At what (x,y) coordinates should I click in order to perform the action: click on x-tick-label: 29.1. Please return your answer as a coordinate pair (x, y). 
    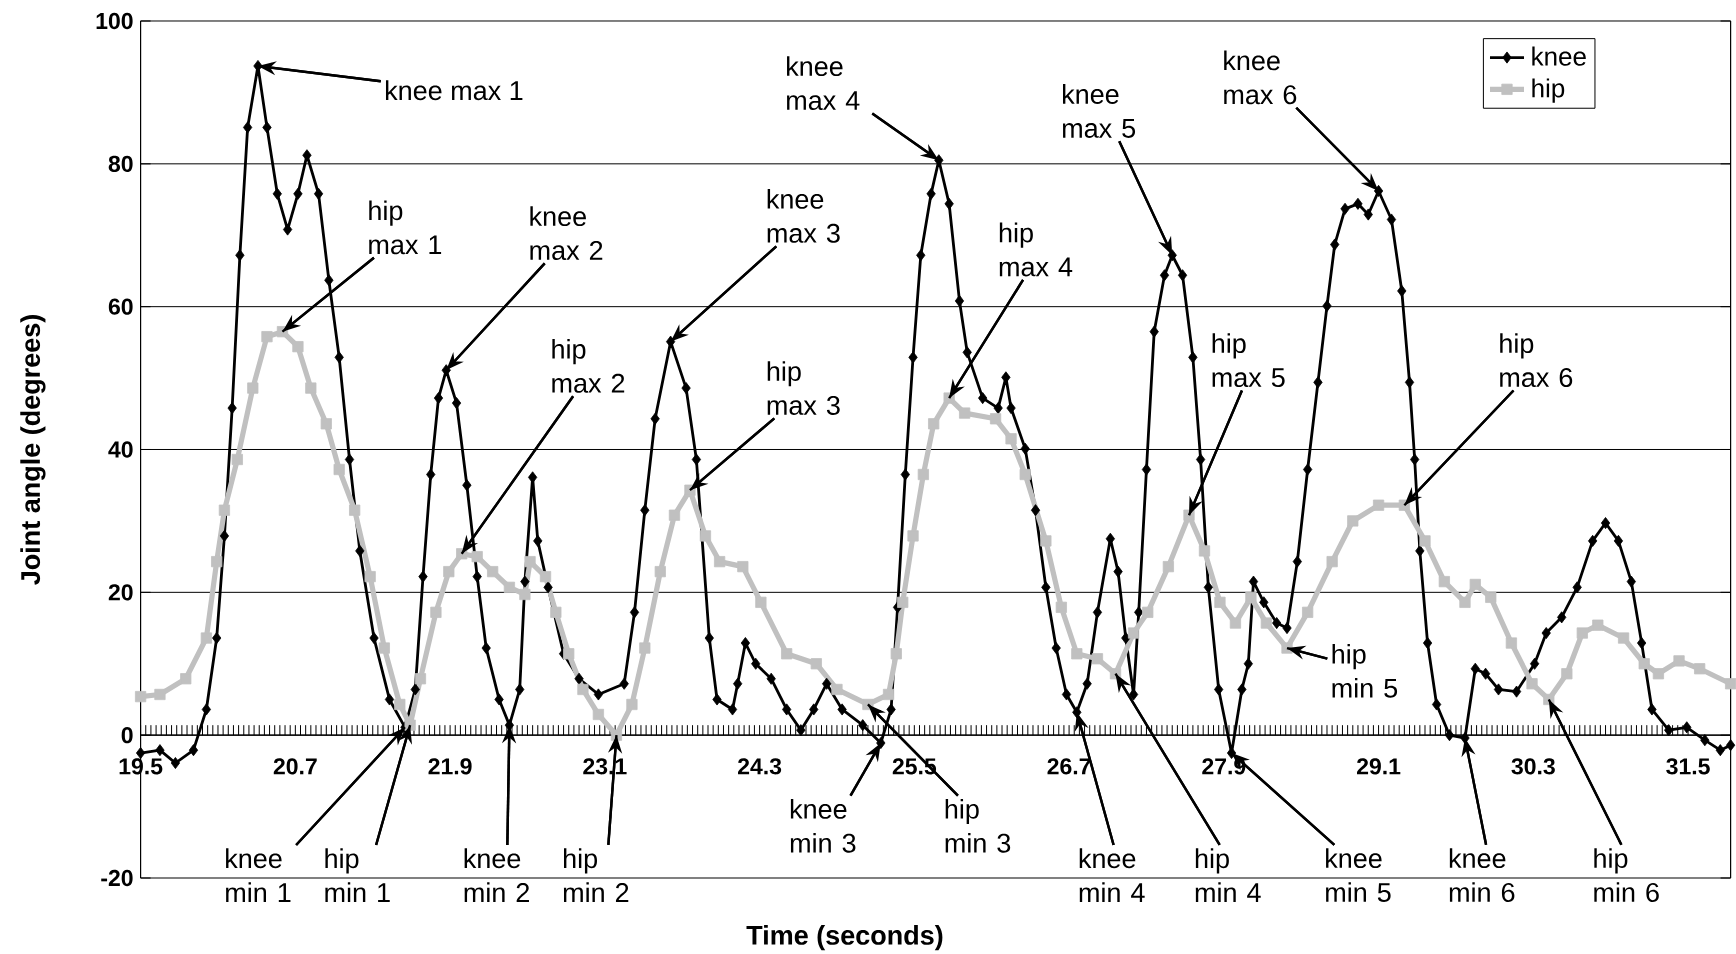
    Looking at the image, I should click on (1379, 766).